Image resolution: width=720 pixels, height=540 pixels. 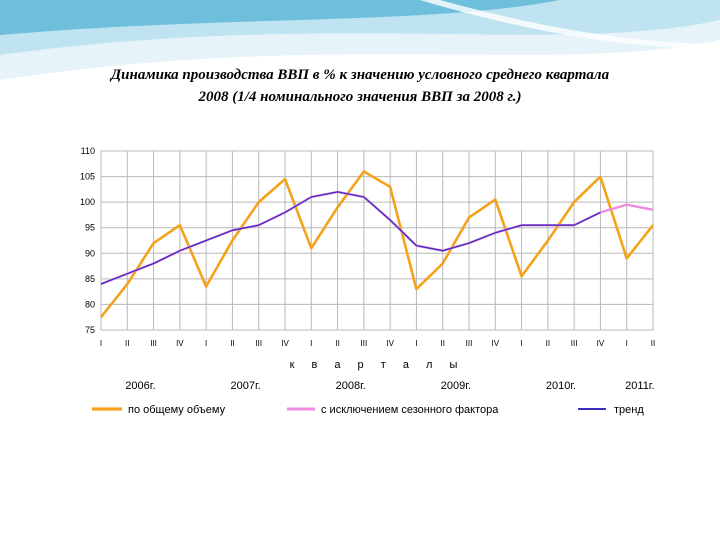 I want to click on y-tick-label: 85, so click(x=90, y=279).